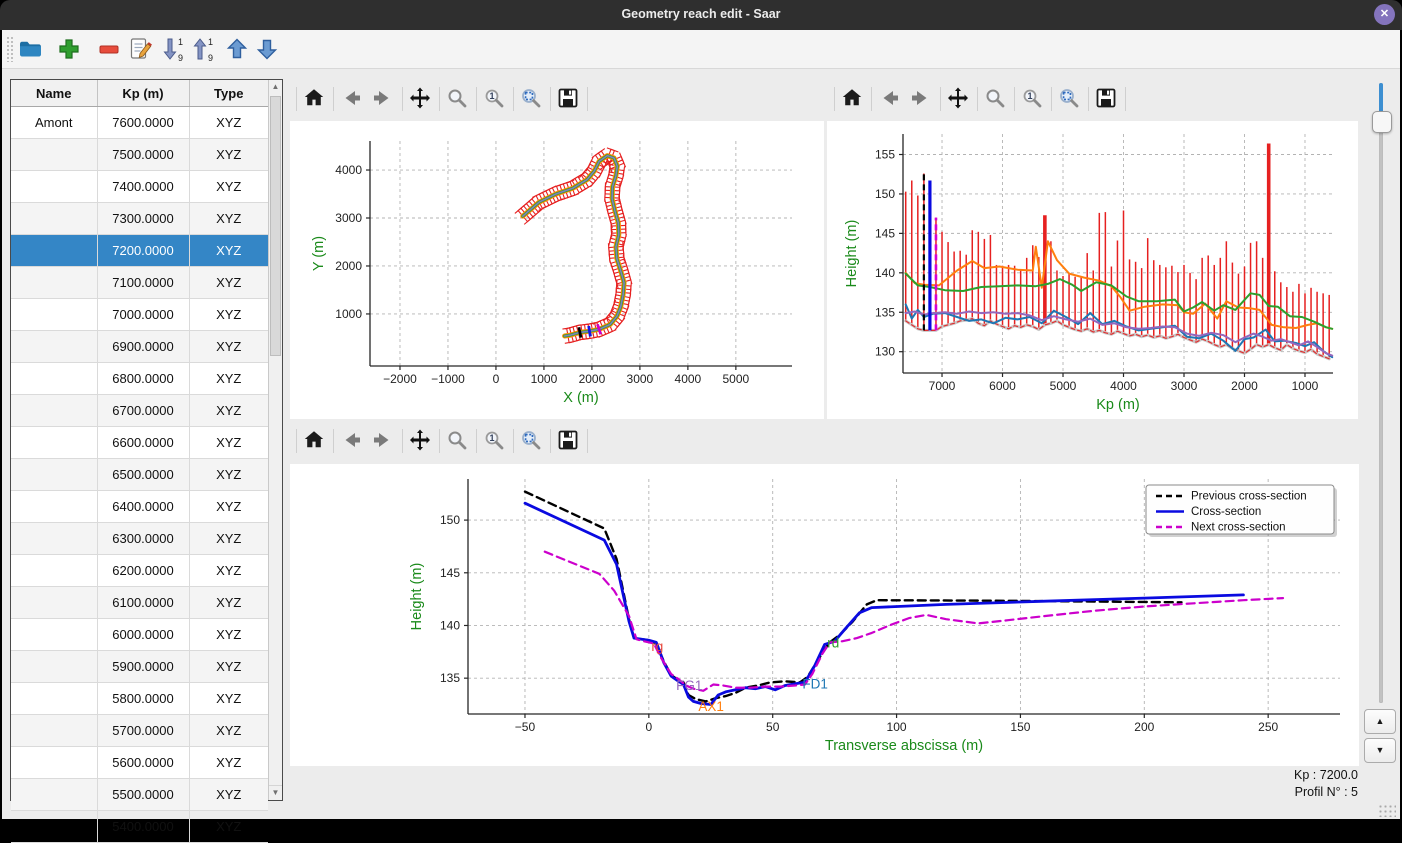 The image size is (1402, 843). Describe the element at coordinates (1063, 386) in the screenshot. I see `svg-text: 5000` at that location.